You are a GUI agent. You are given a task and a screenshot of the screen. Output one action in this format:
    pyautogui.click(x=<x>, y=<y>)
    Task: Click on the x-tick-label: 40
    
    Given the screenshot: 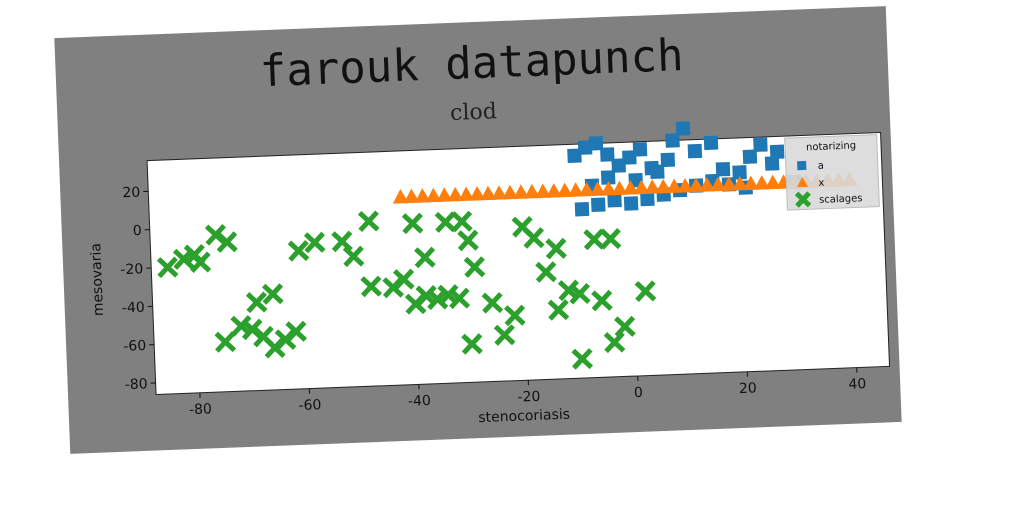 What is the action you would take?
    pyautogui.click(x=857, y=384)
    